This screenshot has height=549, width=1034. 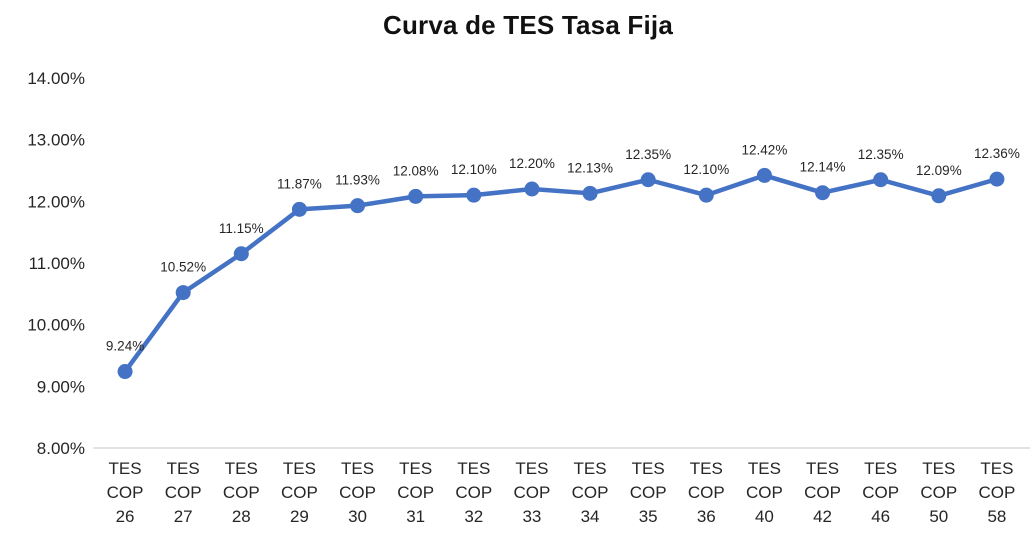 What do you see at coordinates (939, 170) in the screenshot?
I see `data-point-label: 12.09%` at bounding box center [939, 170].